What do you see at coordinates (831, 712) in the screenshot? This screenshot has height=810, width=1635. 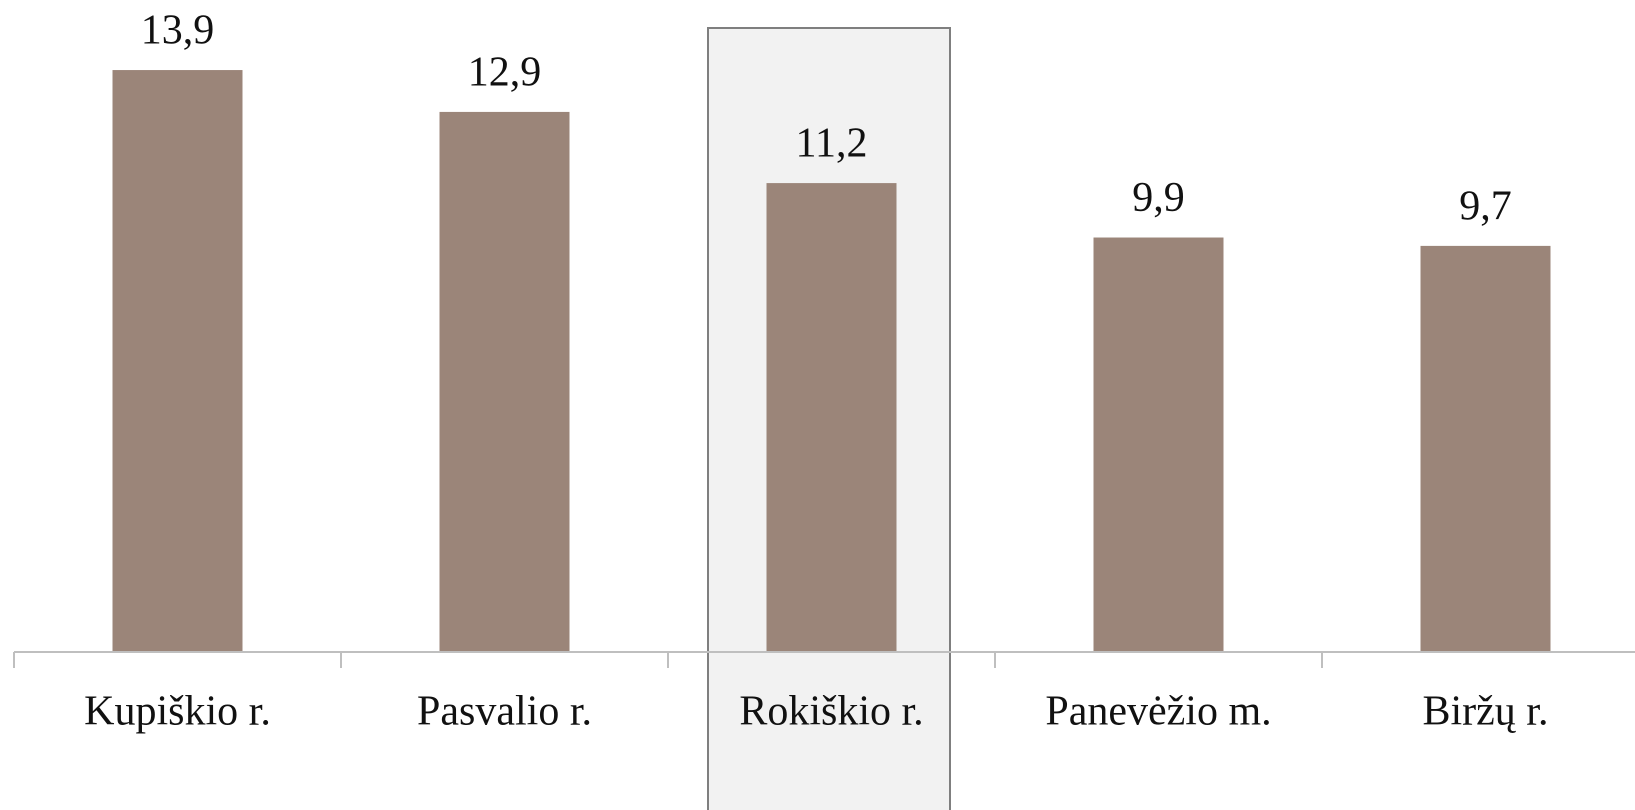 I see `x-tick-label: Rokiškio r.` at bounding box center [831, 712].